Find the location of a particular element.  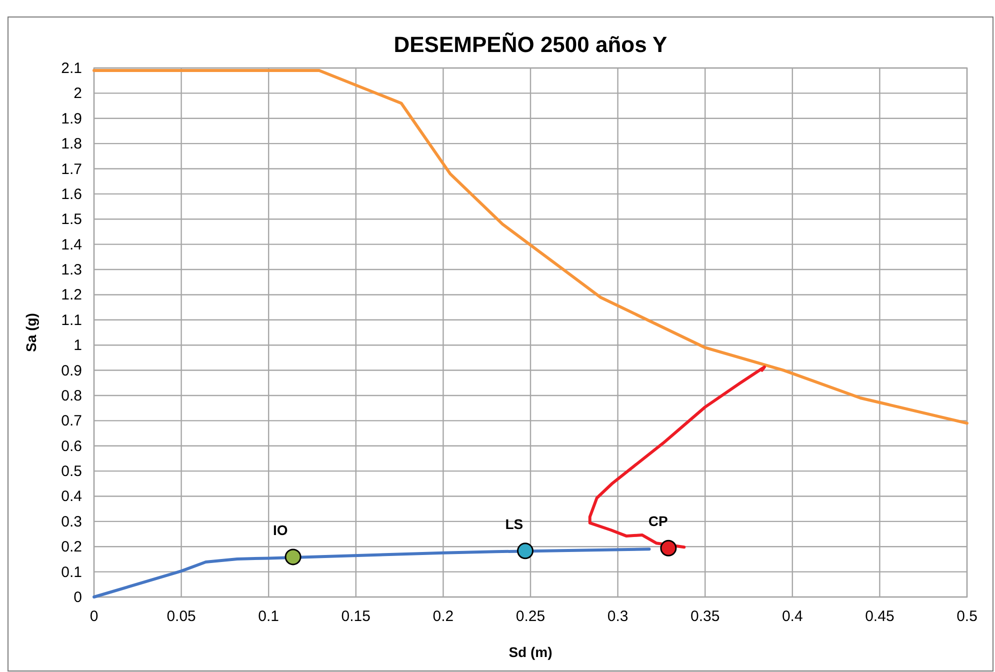

x-tick-label: 0.45 is located at coordinates (879, 616).